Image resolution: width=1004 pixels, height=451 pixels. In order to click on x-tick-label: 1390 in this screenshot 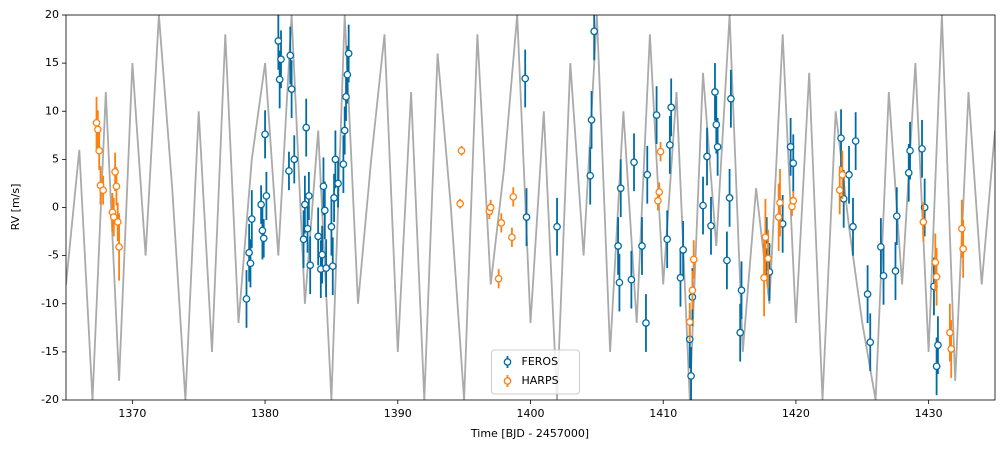, I will do `click(398, 413)`.